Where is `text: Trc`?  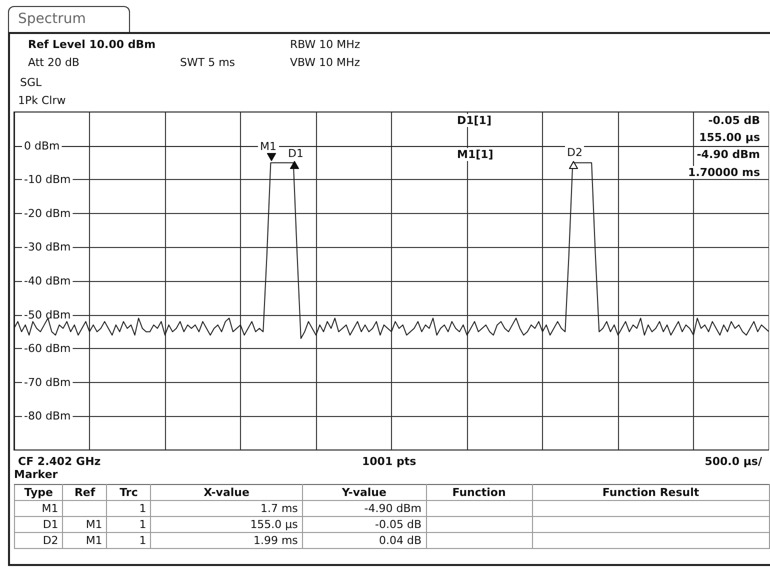 text: Trc is located at coordinates (128, 492).